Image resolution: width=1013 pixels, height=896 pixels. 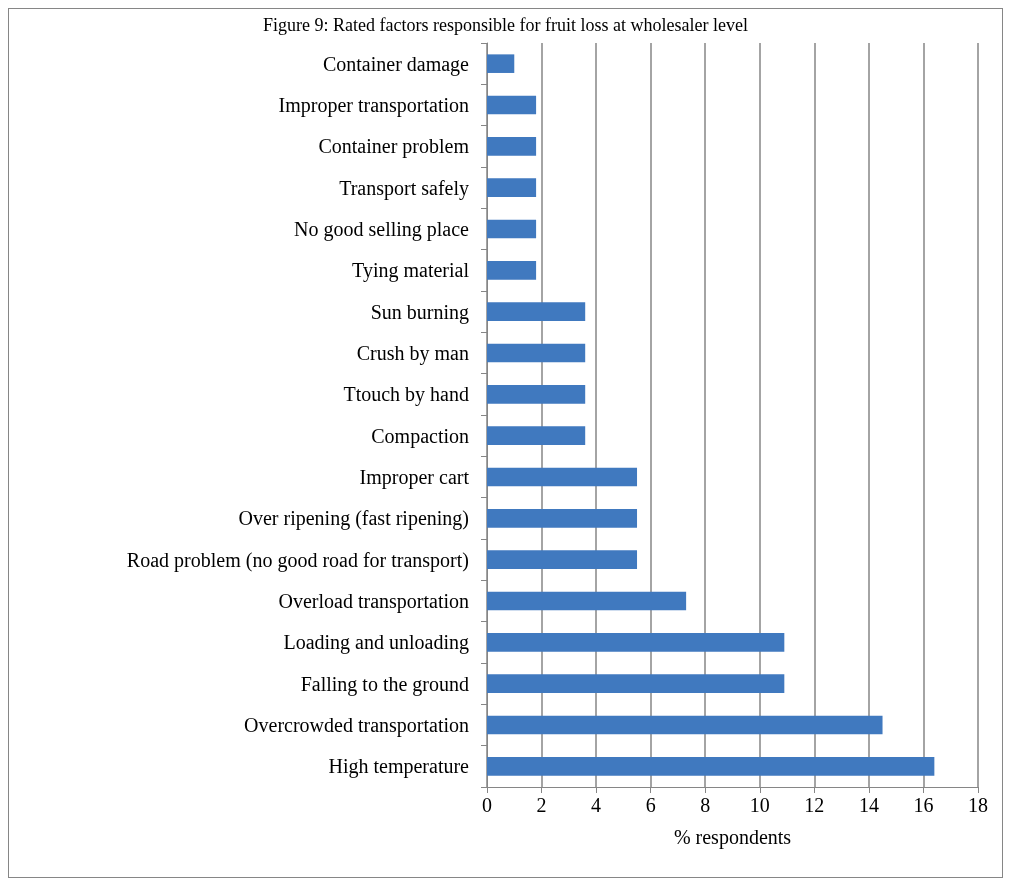 What do you see at coordinates (923, 805) in the screenshot?
I see `x-tick-label: 16` at bounding box center [923, 805].